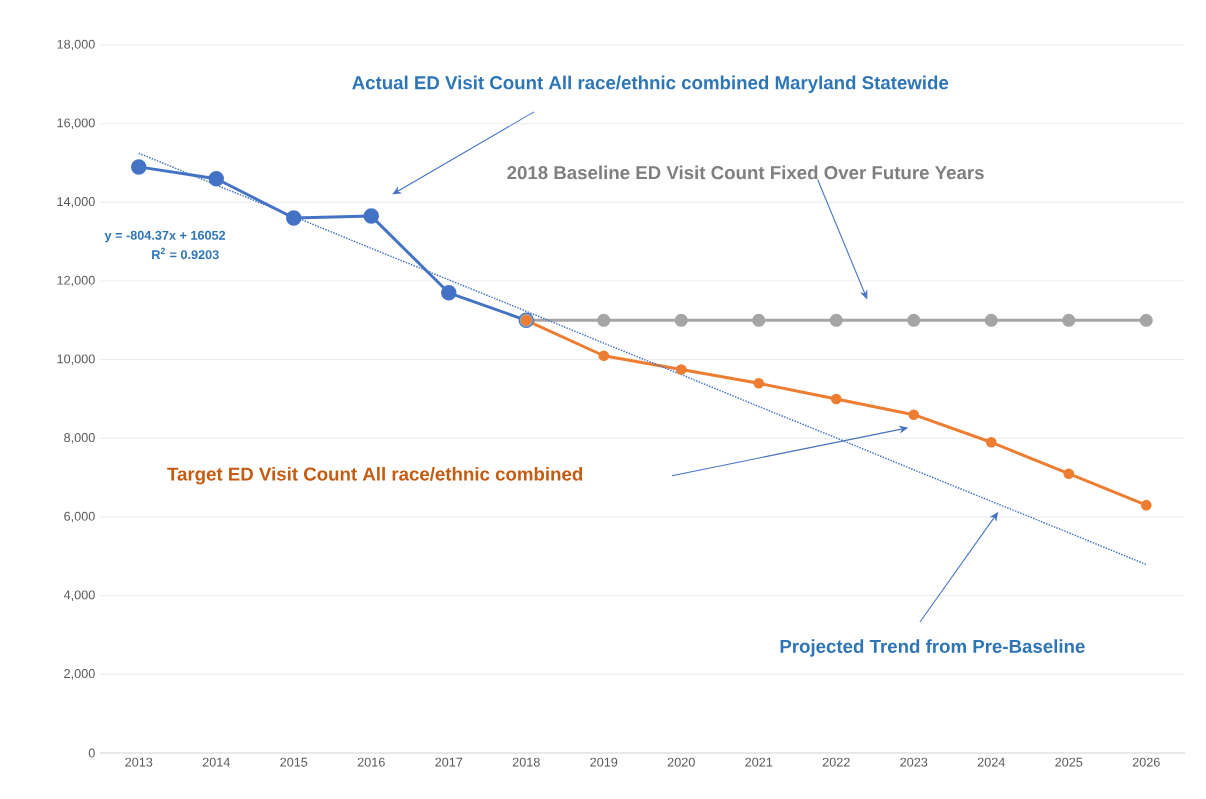  Describe the element at coordinates (165, 236) in the screenshot. I see `annotation: y = -804.37x + 16052` at that location.